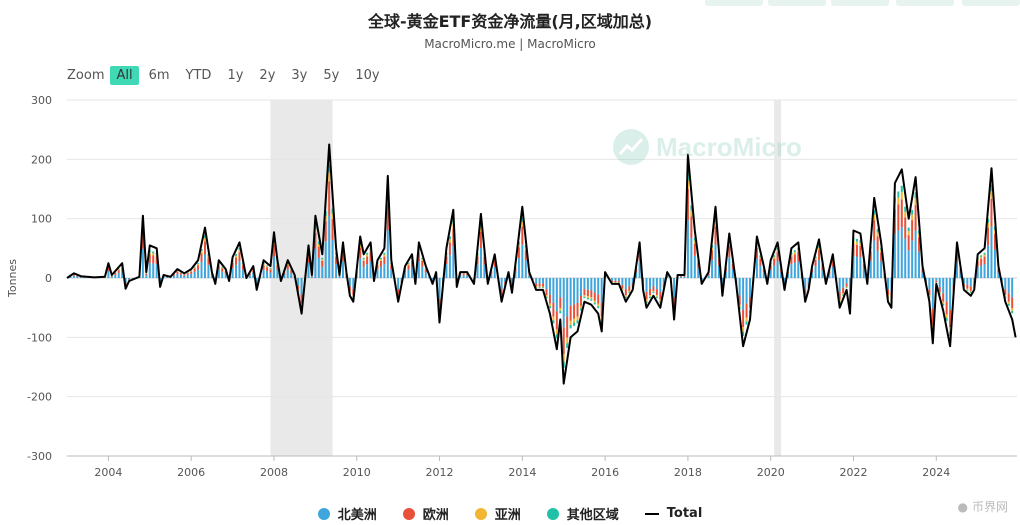  I want to click on legend-item-total: Total, so click(673, 513).